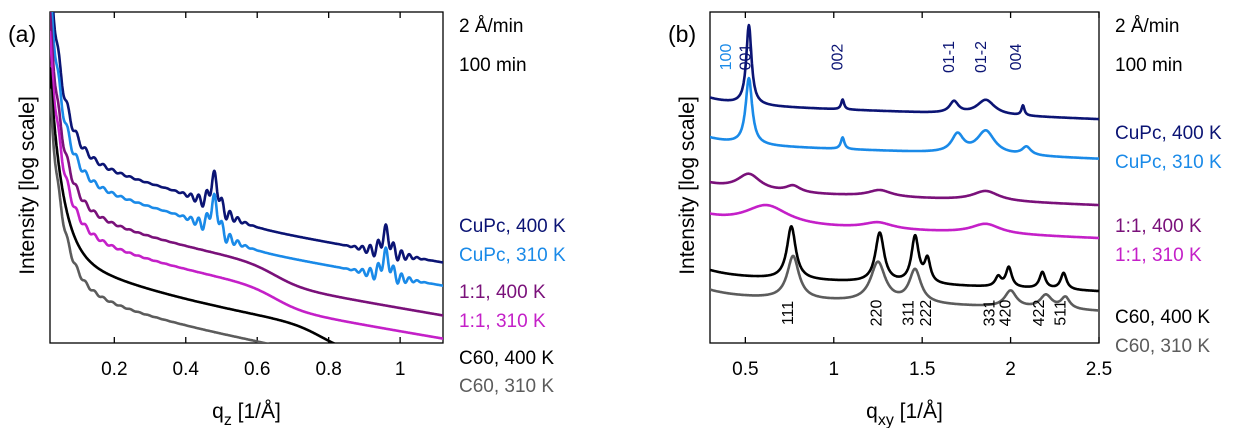  Describe the element at coordinates (186, 369) in the screenshot. I see `x-tick-label: 0.4` at that location.